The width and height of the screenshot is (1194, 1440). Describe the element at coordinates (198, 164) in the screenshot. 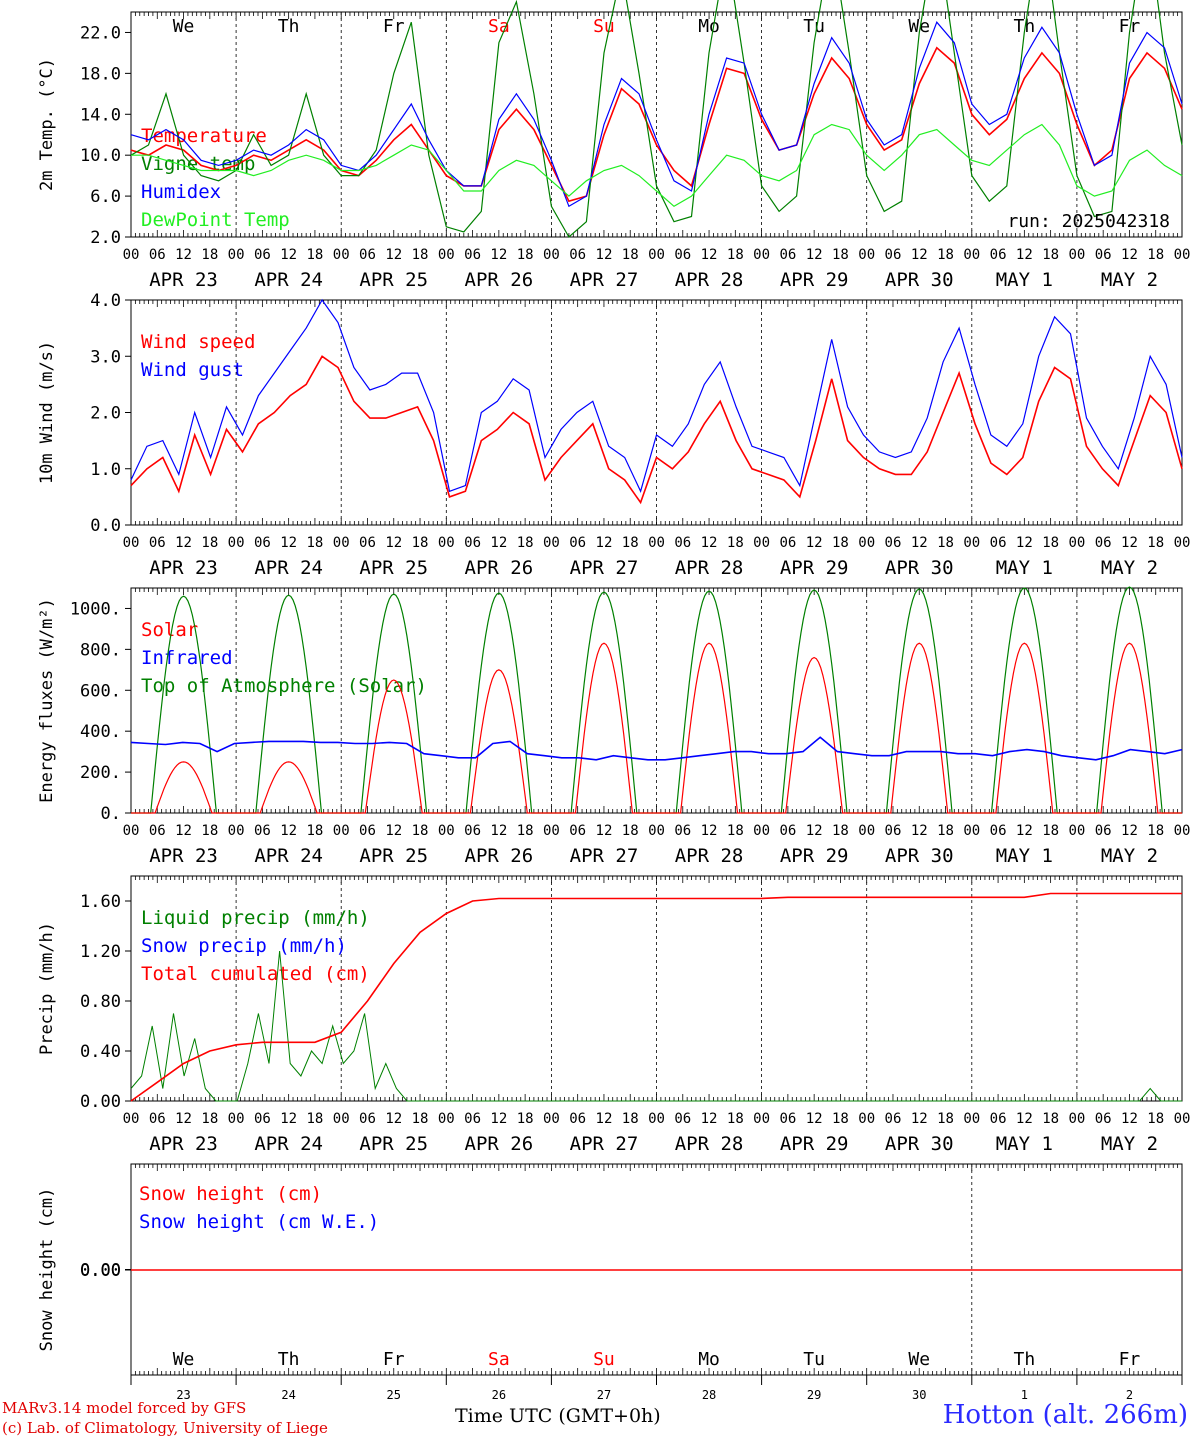

I see `legend-entry: Vigne temp` at that location.